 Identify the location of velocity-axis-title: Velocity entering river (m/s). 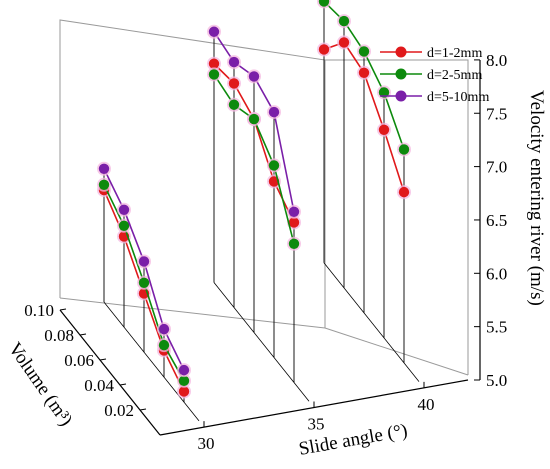
(536, 198).